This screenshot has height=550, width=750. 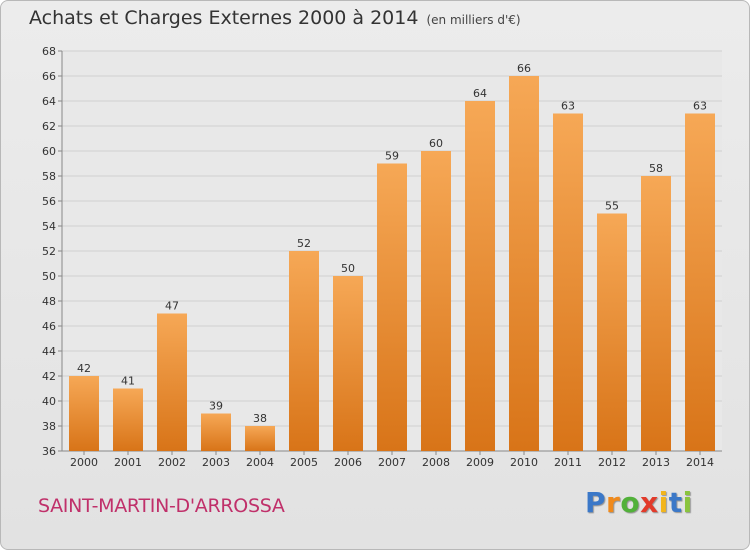 What do you see at coordinates (304, 462) in the screenshot?
I see `x-tick-label: 2005` at bounding box center [304, 462].